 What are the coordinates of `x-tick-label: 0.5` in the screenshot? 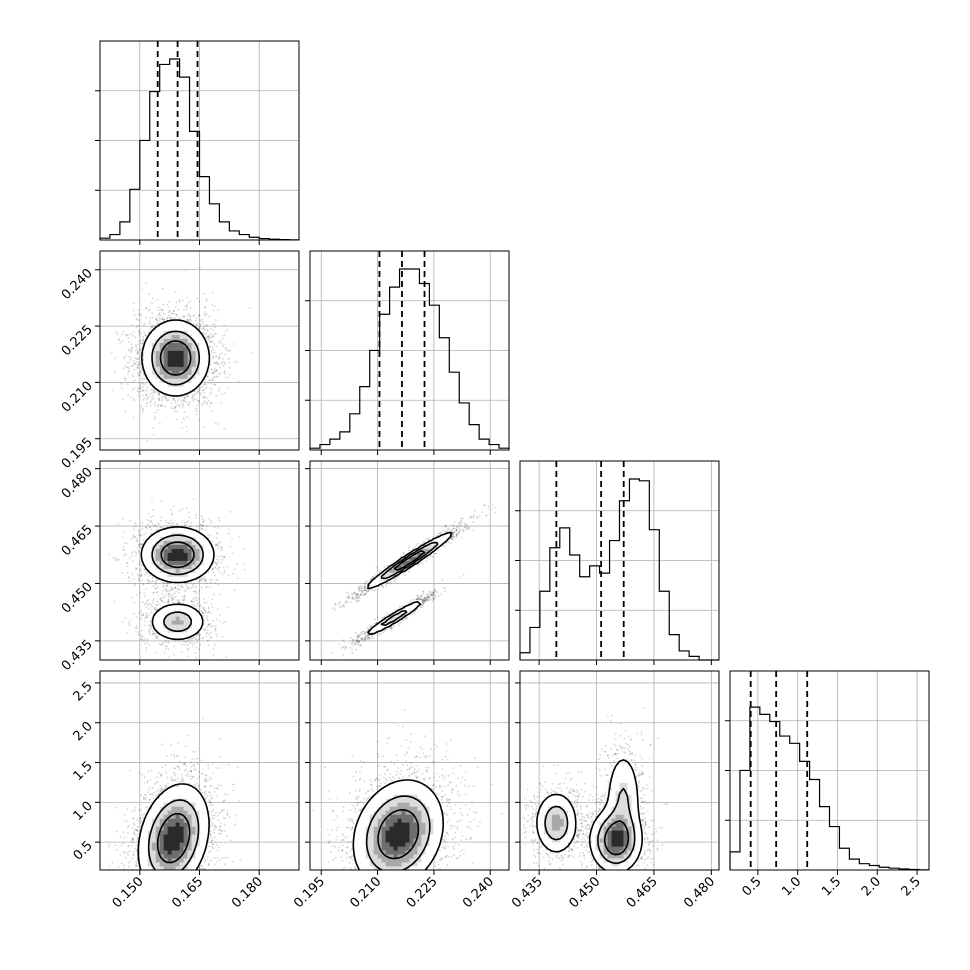 It's located at (751, 886).